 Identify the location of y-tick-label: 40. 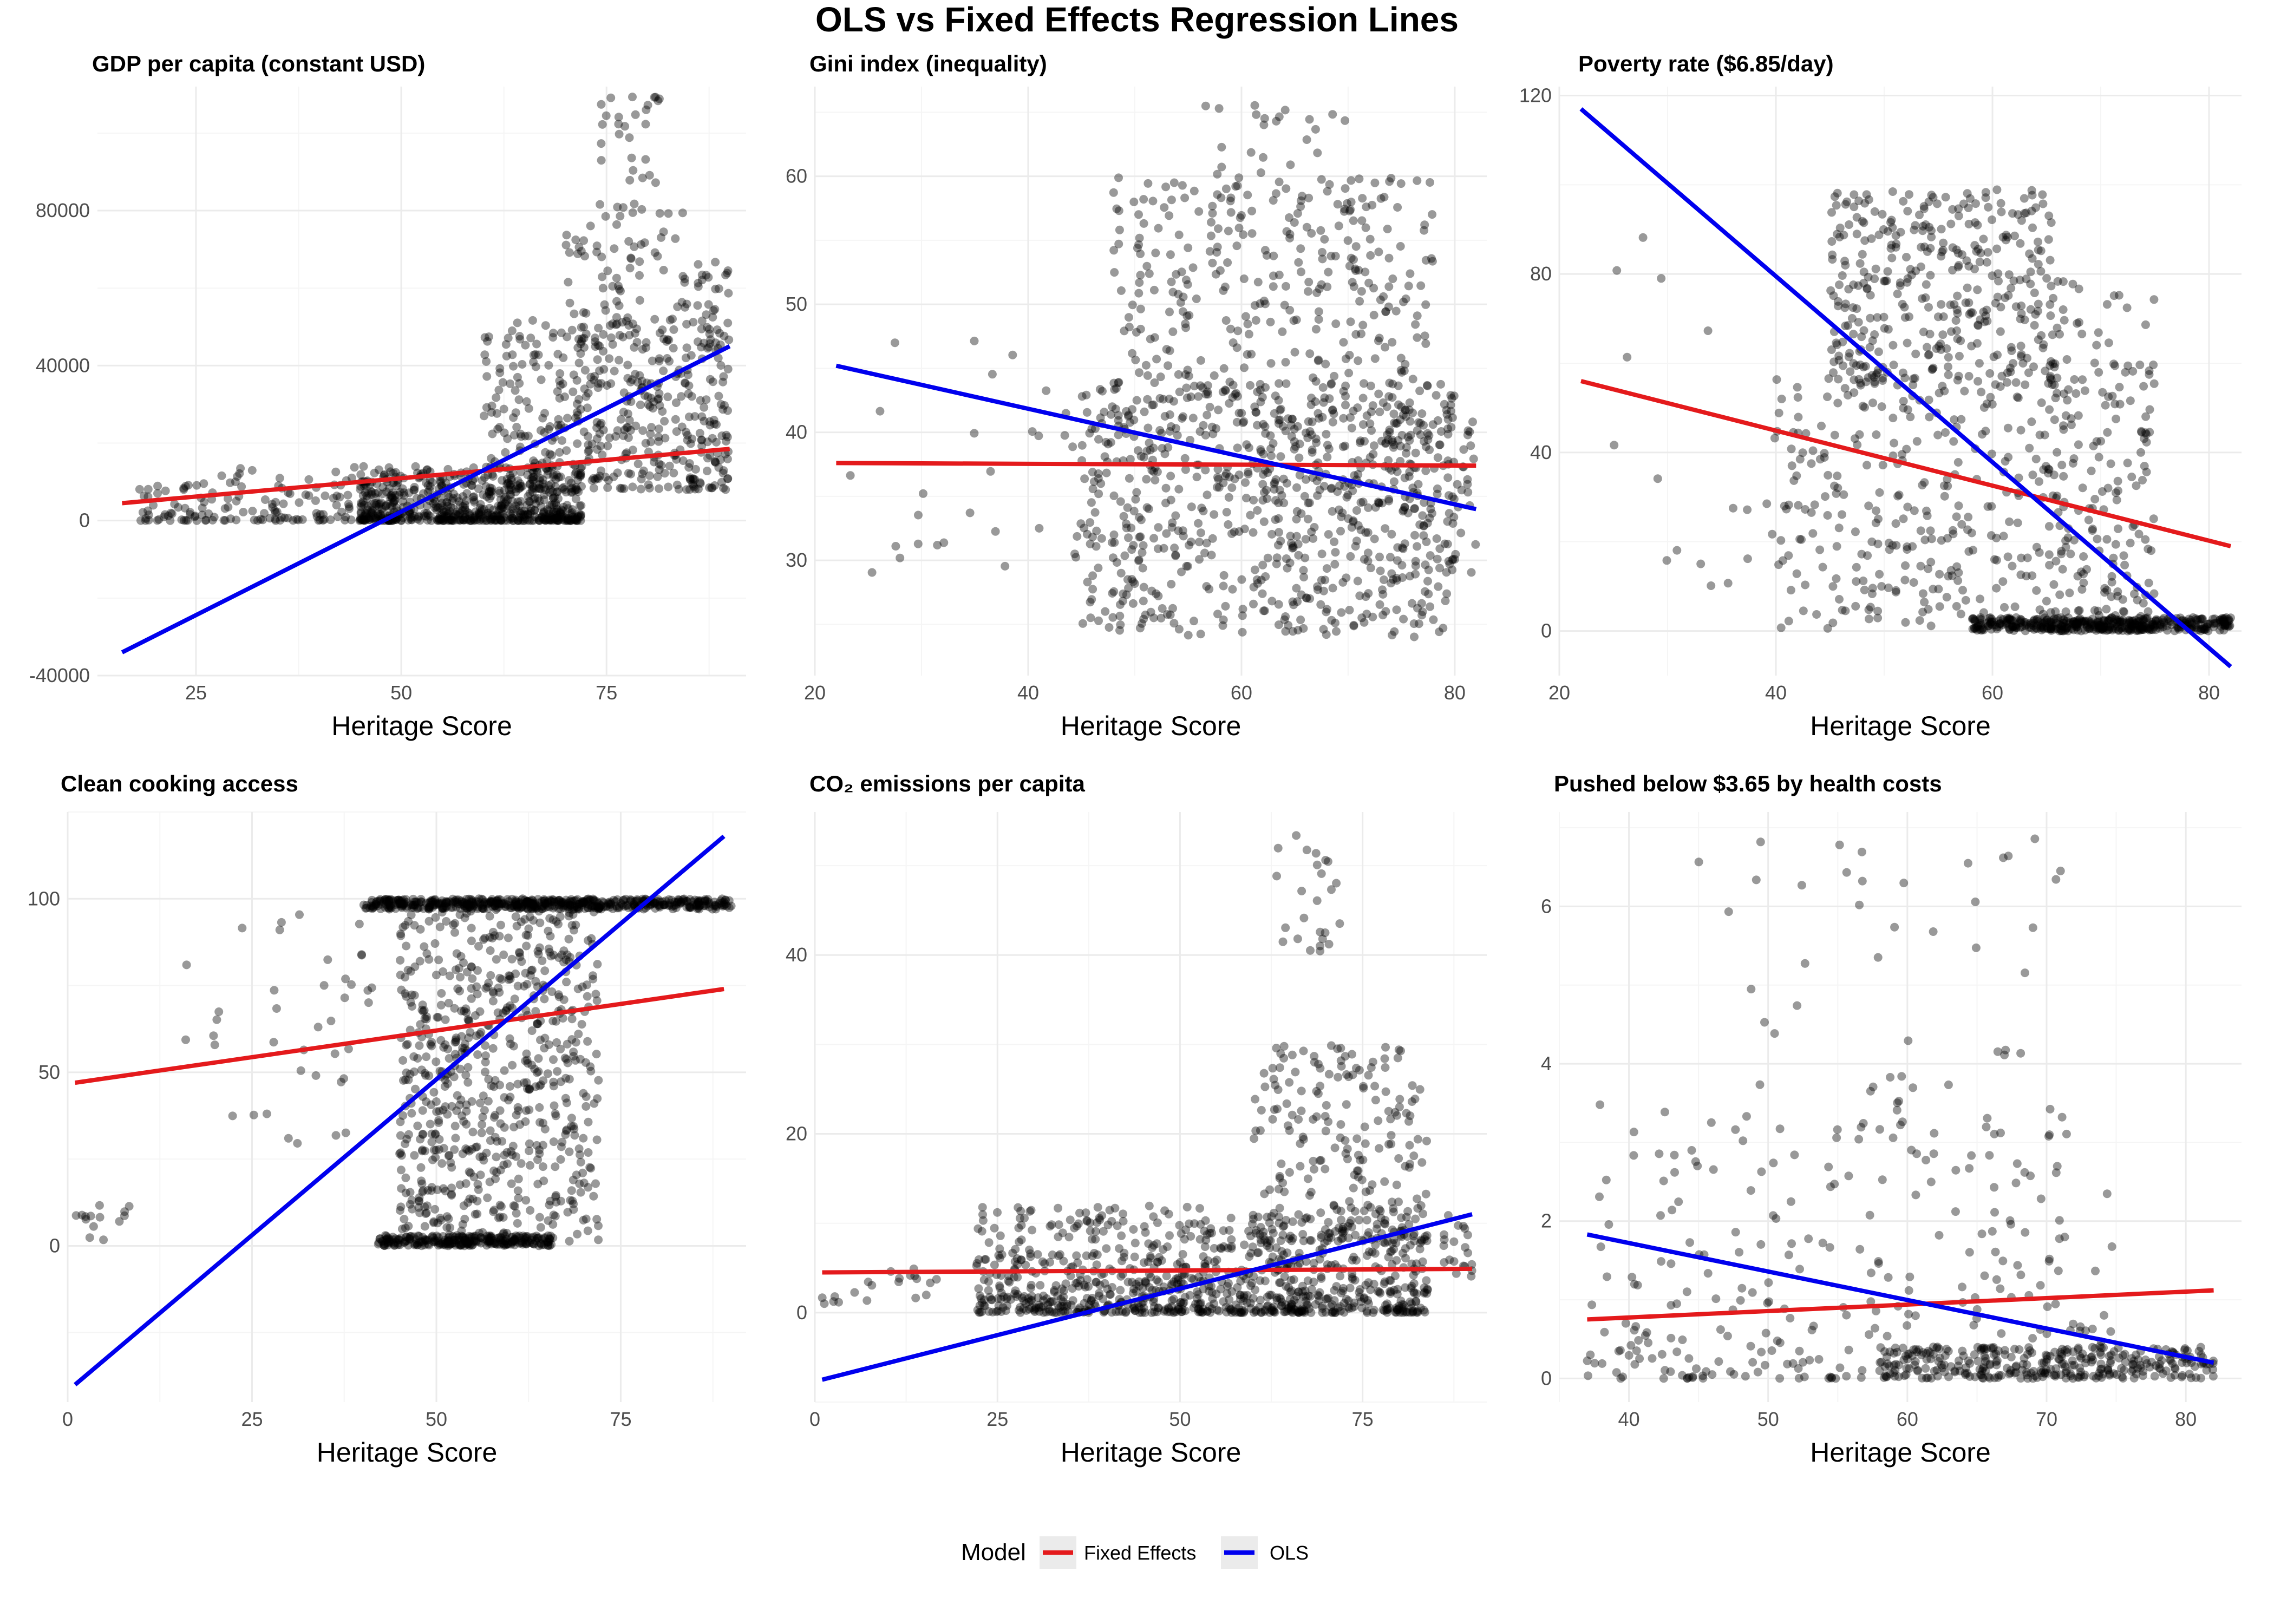
(797, 432).